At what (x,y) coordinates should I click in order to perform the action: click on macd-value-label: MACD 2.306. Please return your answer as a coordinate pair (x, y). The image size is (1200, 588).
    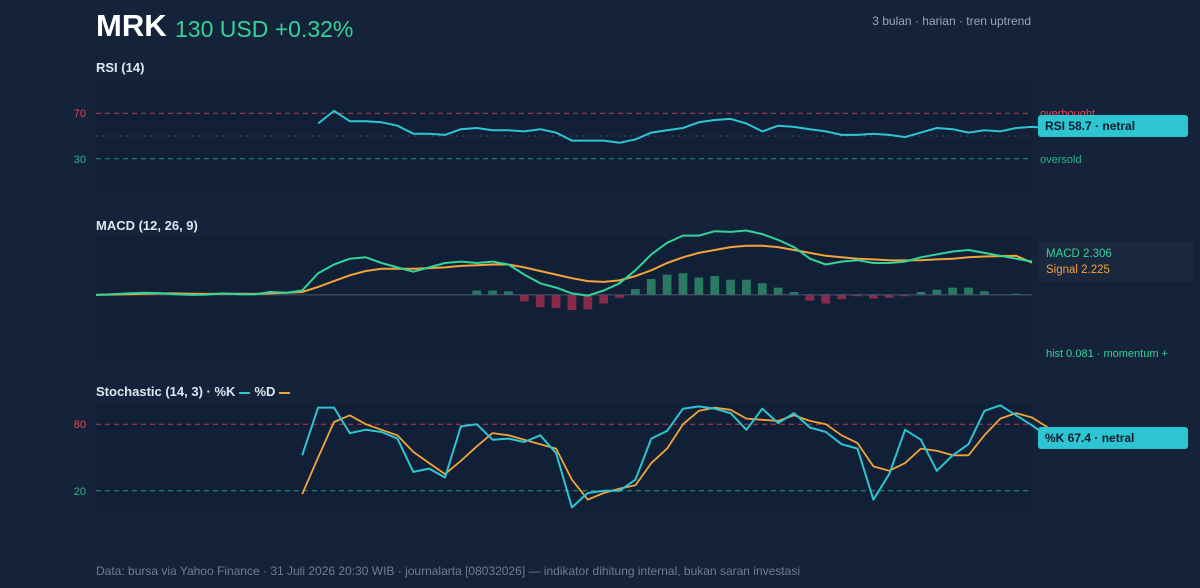
    Looking at the image, I should click on (1079, 254).